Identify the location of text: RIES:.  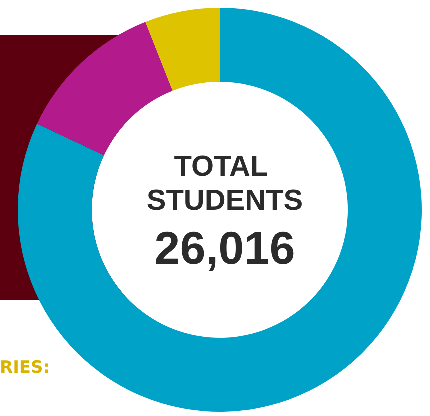
(25, 368).